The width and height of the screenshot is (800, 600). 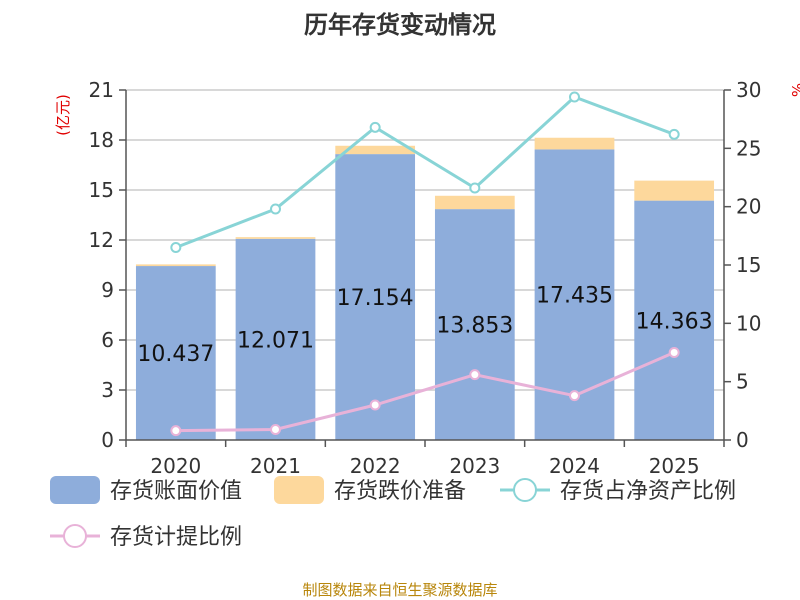 What do you see at coordinates (275, 466) in the screenshot?
I see `category-label: 2021` at bounding box center [275, 466].